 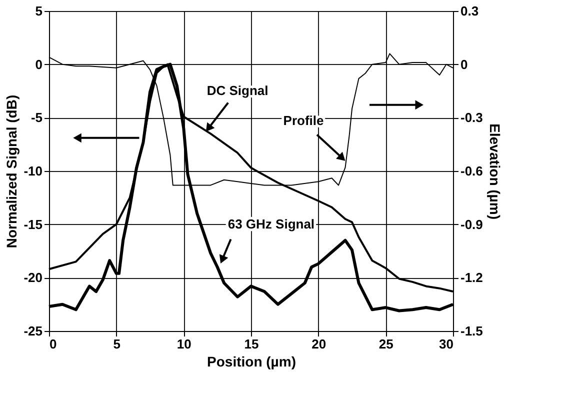 I want to click on y2-tick-label: -0.3, so click(x=471, y=118).